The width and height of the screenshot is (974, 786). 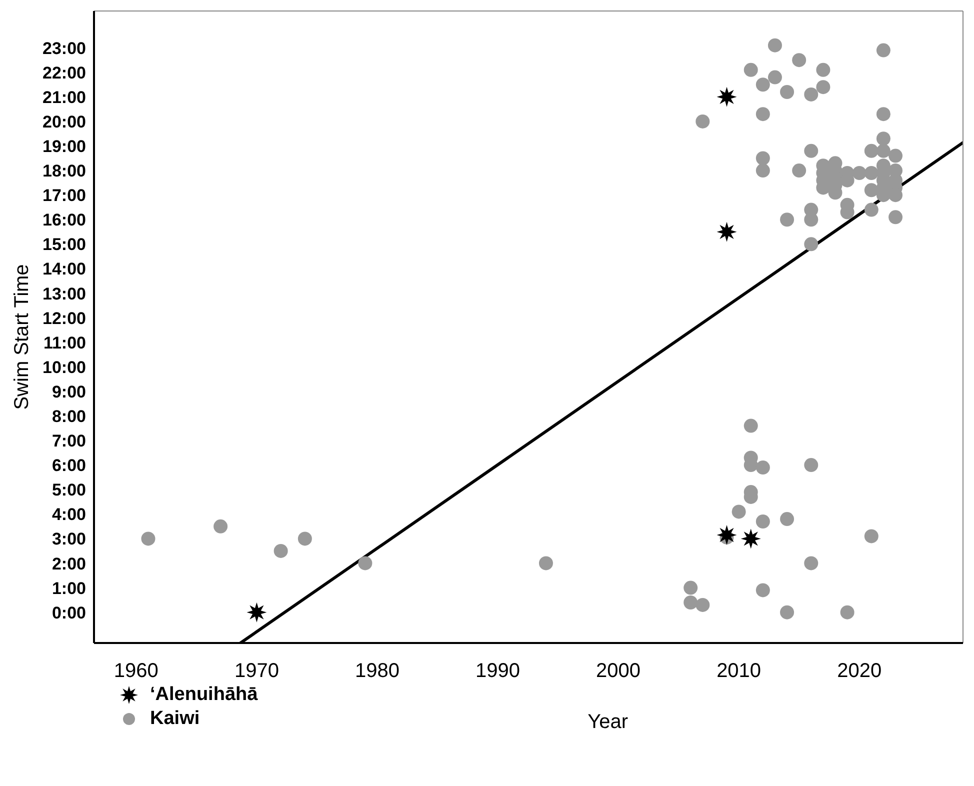 What do you see at coordinates (64, 48) in the screenshot?
I see `y-tick-label: 23:00` at bounding box center [64, 48].